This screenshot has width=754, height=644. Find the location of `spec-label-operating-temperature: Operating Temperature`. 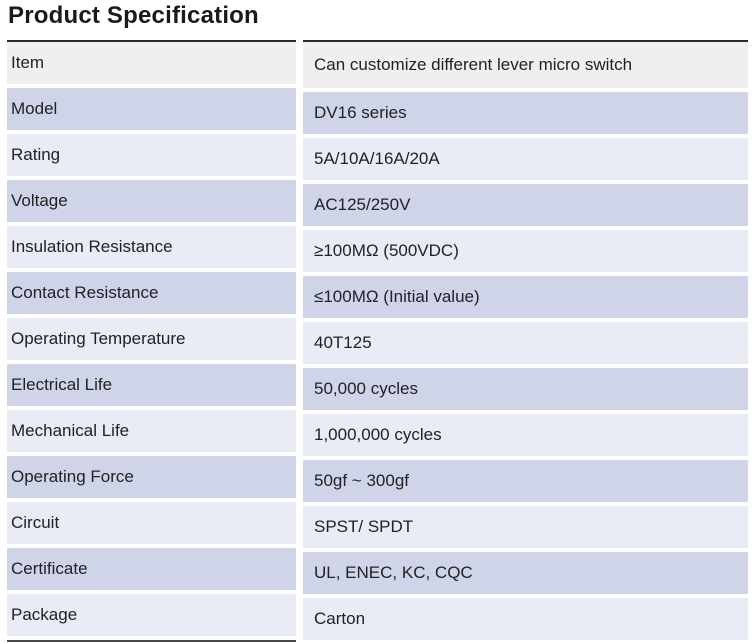

spec-label-operating-temperature: Operating Temperature is located at coordinates (151, 339).